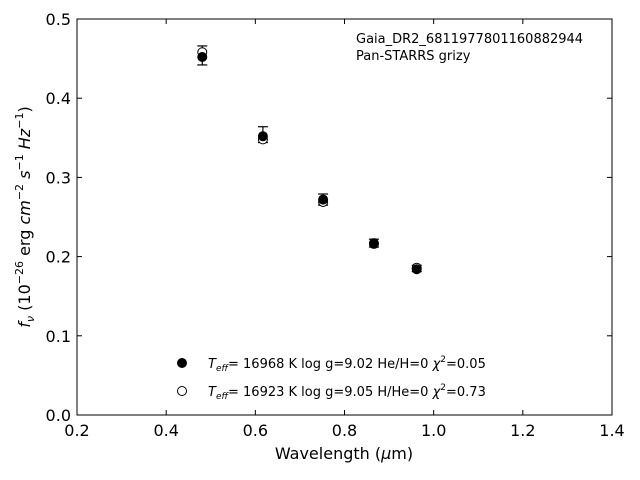 The width and height of the screenshot is (640, 480). What do you see at coordinates (347, 392) in the screenshot?
I see `legend-label-2: Teff= 16923 K log g=9.05 H/He=0 χ2=0.73` at bounding box center [347, 392].